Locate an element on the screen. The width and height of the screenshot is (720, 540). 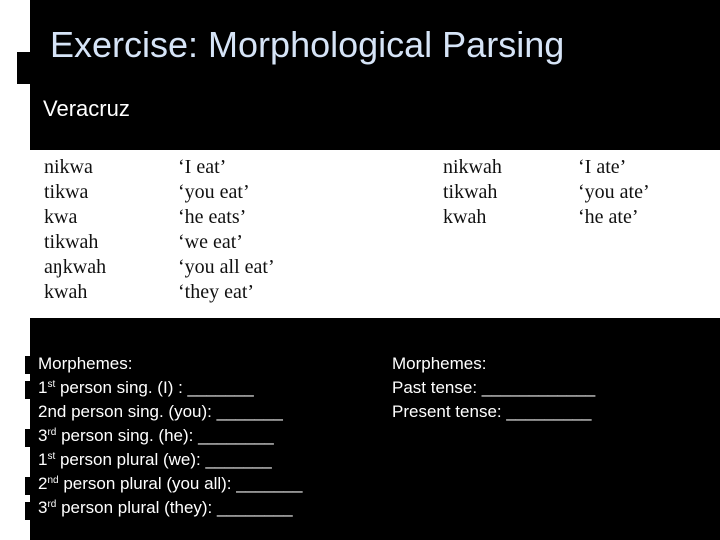
past-forms-column: nikwah tikwah kwah is located at coordinates (472, 192).